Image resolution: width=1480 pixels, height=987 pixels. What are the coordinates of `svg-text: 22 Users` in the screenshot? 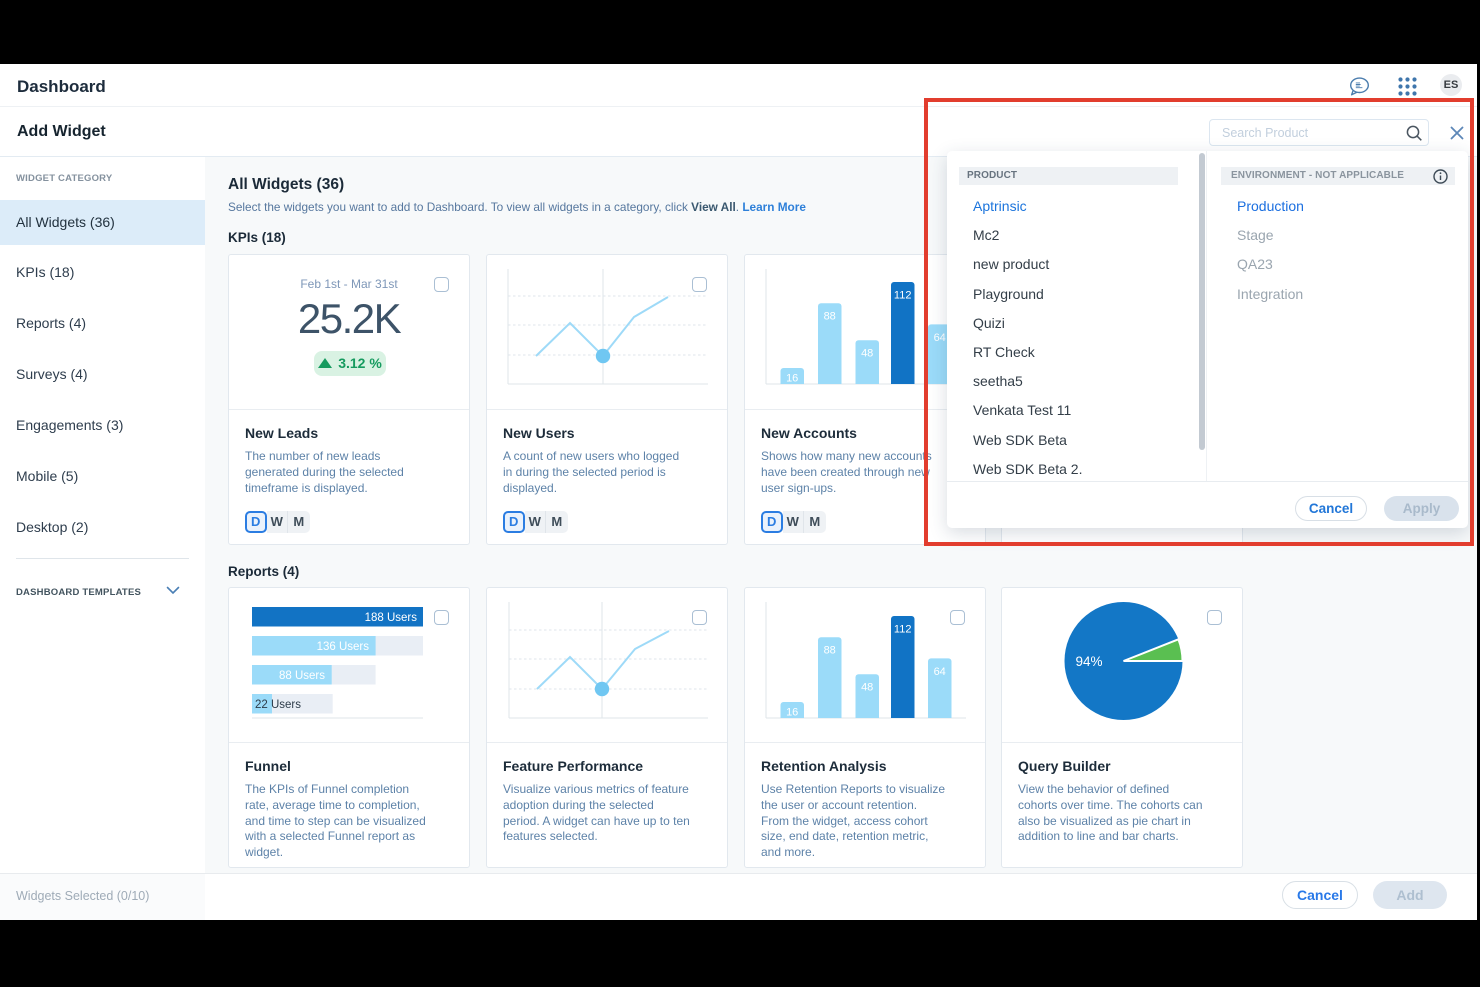 It's located at (278, 705).